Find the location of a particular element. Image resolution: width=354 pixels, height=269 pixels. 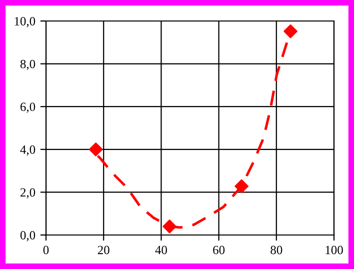

x-tick-label: 100 is located at coordinates (334, 250).